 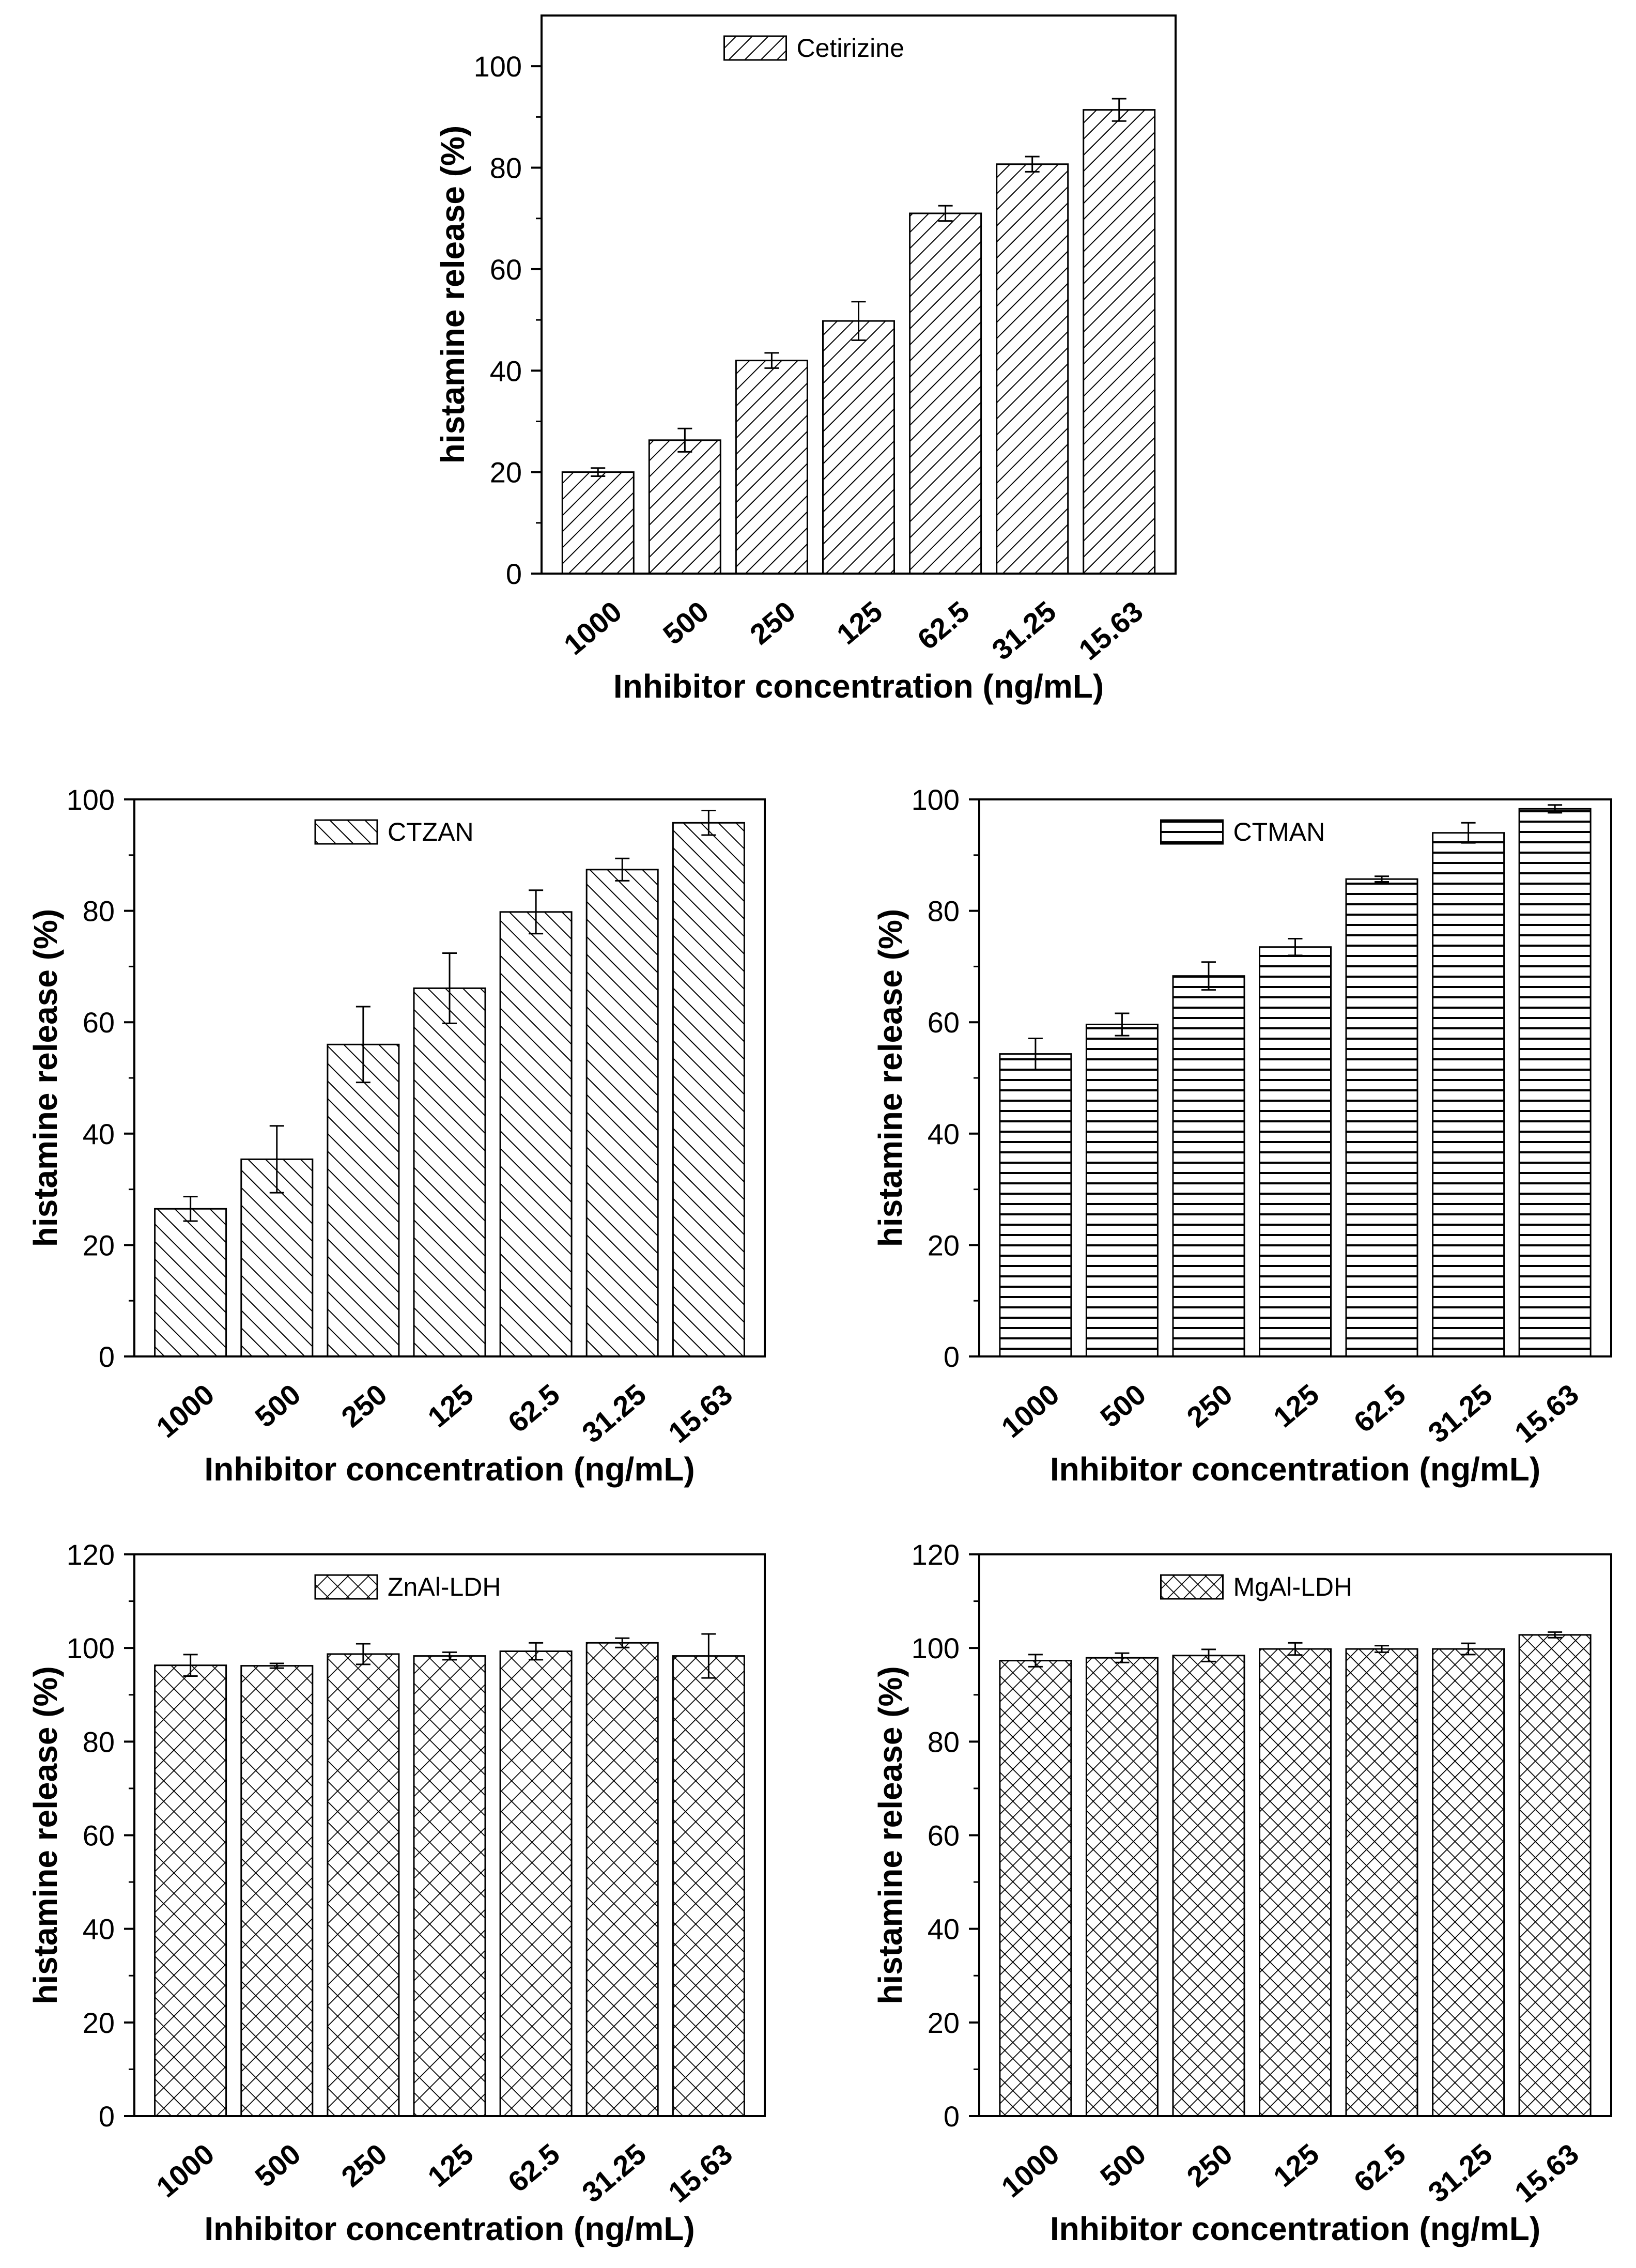 What do you see at coordinates (431, 832) in the screenshot?
I see `legend-label: CTZAN` at bounding box center [431, 832].